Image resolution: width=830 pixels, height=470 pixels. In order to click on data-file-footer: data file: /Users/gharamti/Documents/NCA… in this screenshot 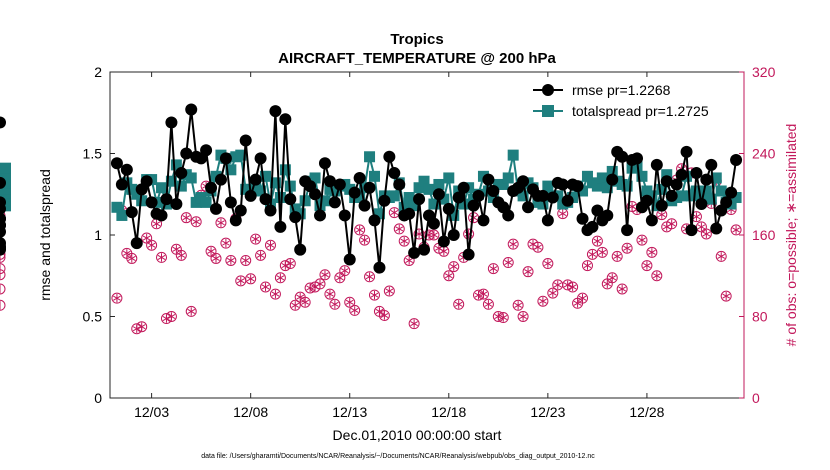, I will do `click(398, 456)`.